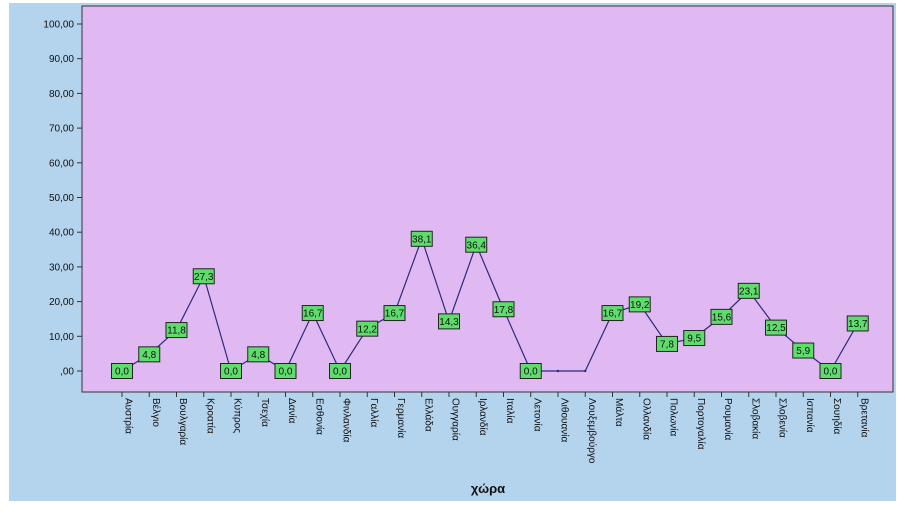 The width and height of the screenshot is (905, 514). What do you see at coordinates (837, 416) in the screenshot?
I see `x-tick-label: Σουηδία` at bounding box center [837, 416].